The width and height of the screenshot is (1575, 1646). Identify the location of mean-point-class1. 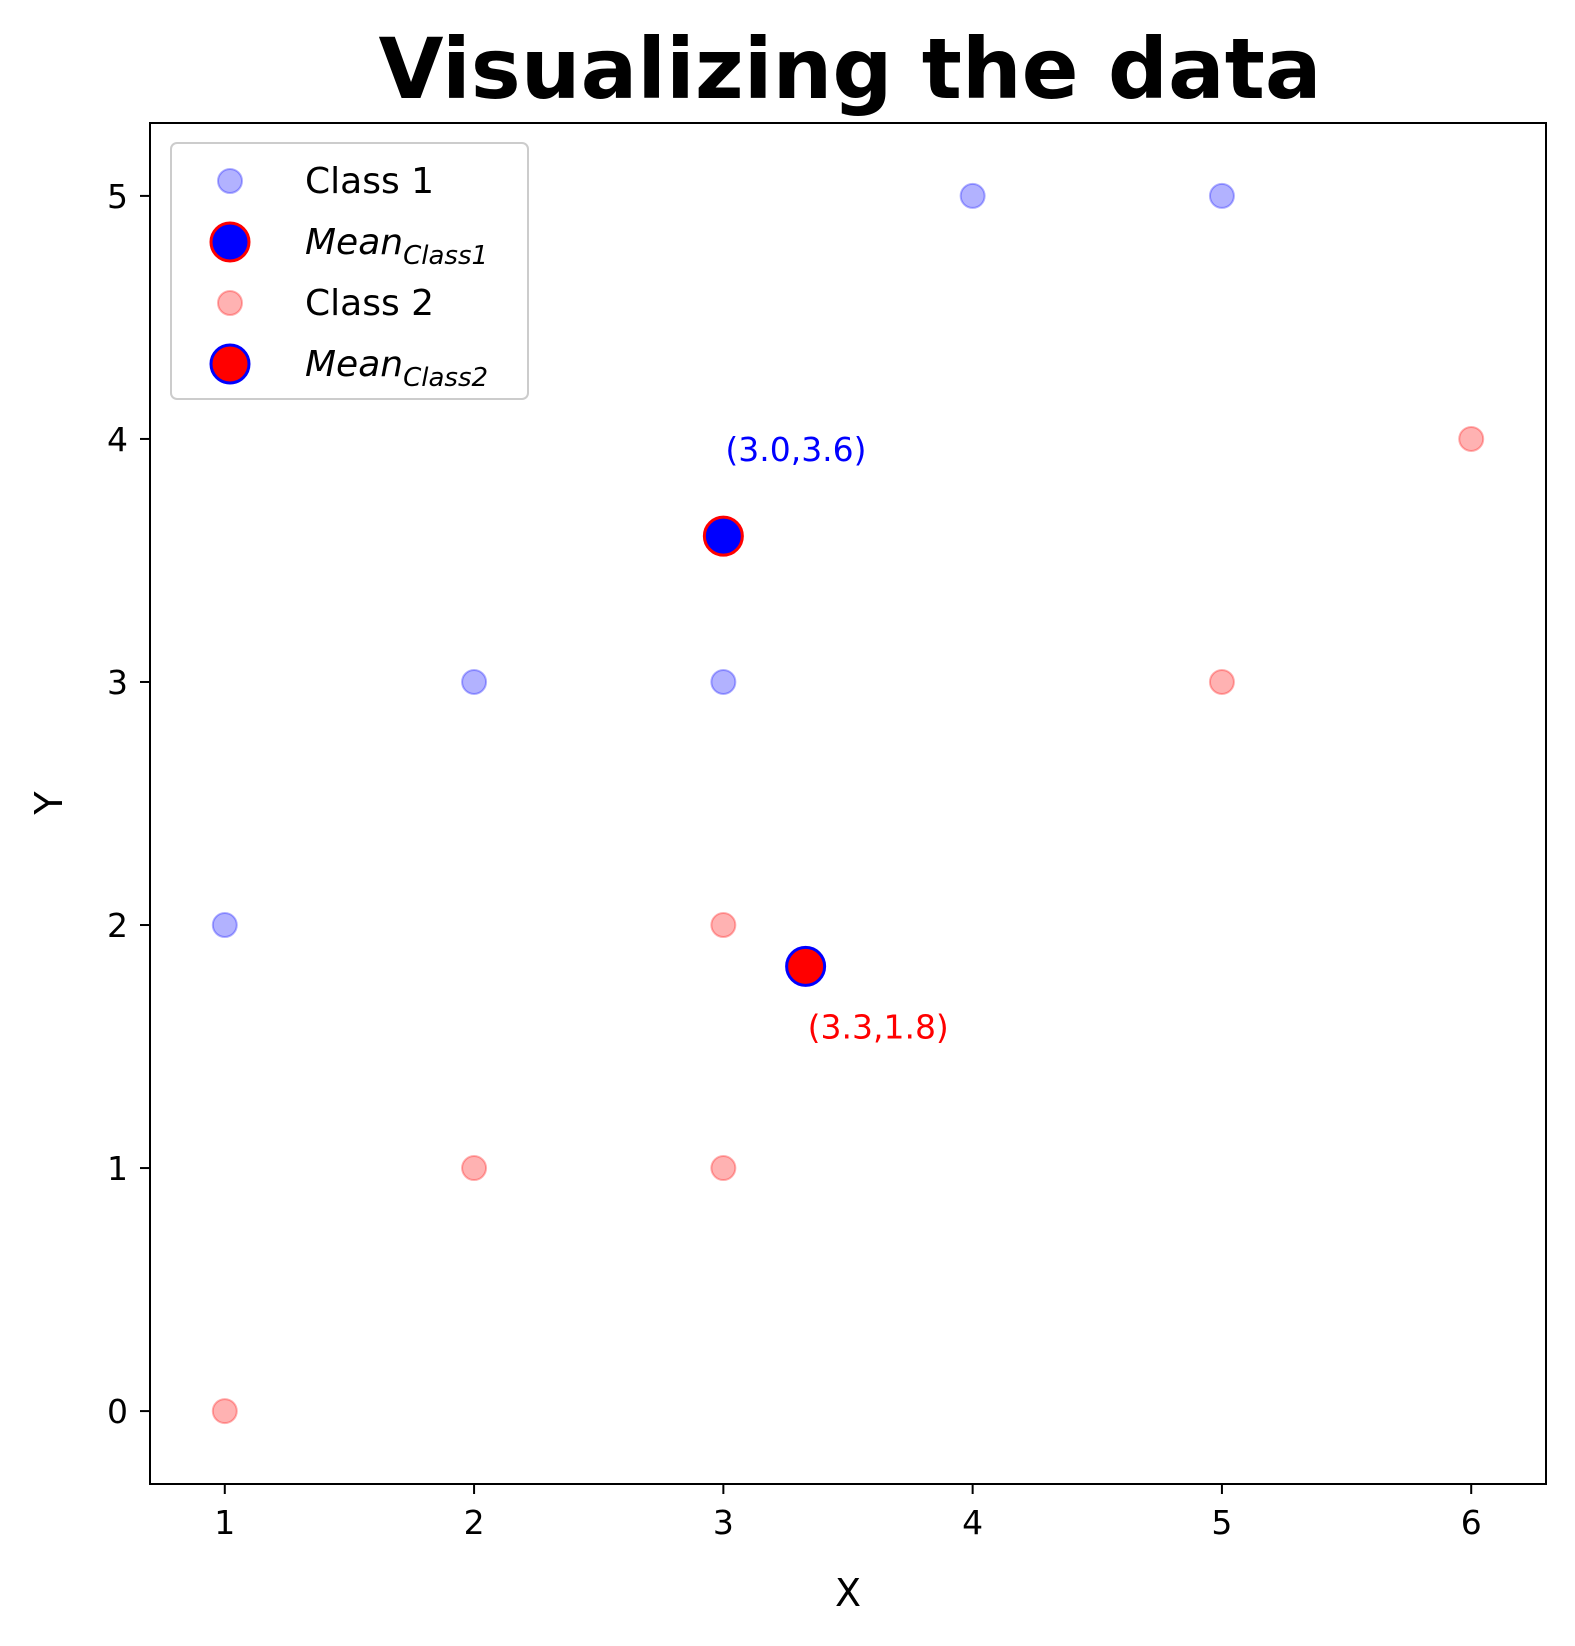
(723, 536).